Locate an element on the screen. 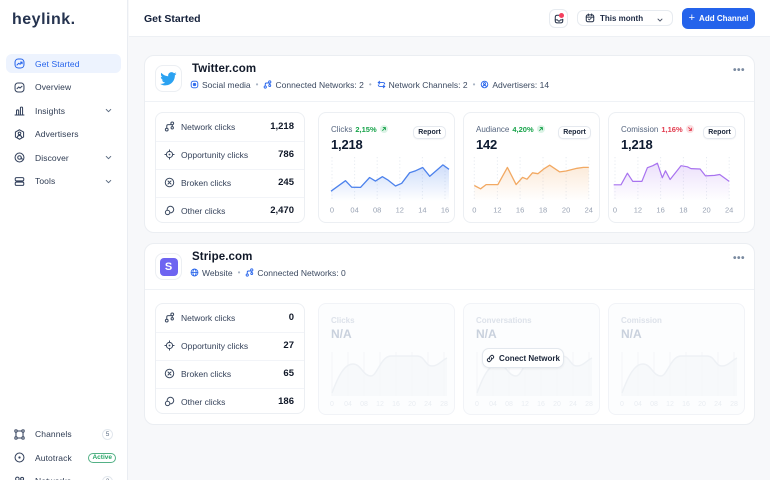 The image size is (770, 480). svg-text: 14 is located at coordinates (422, 210).